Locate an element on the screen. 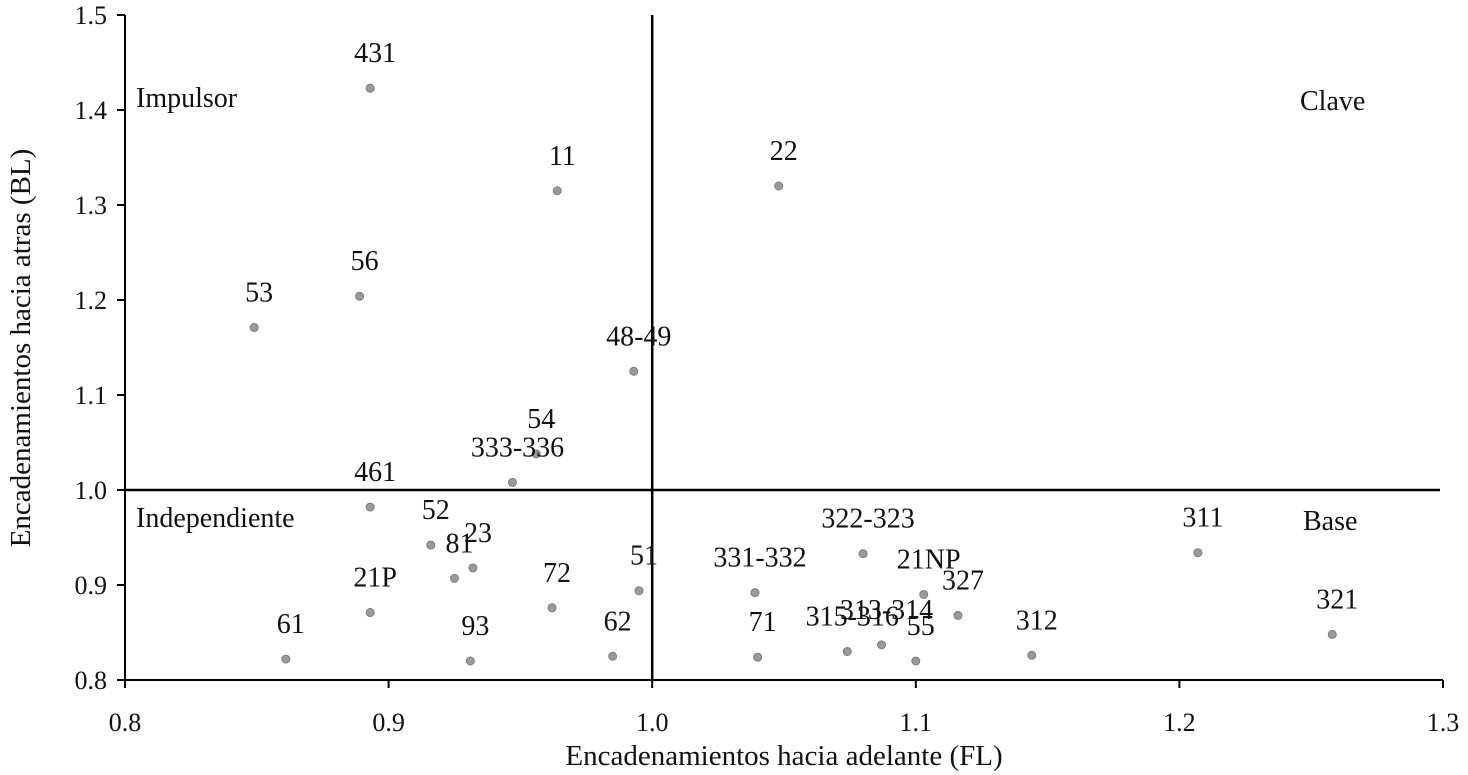  y-tick-label: 1.3 is located at coordinates (91, 205).